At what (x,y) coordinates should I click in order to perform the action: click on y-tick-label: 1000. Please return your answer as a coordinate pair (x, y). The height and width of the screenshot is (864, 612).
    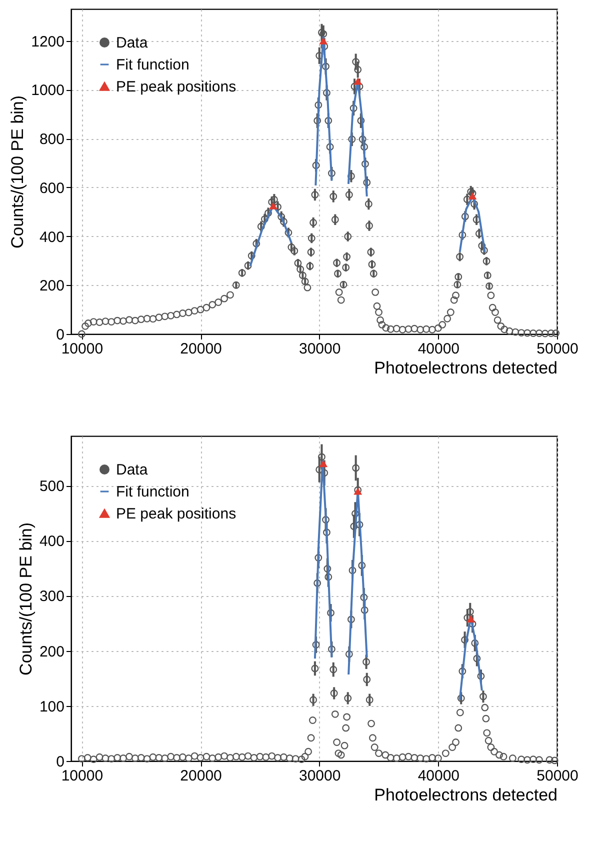
    Looking at the image, I should click on (47, 91).